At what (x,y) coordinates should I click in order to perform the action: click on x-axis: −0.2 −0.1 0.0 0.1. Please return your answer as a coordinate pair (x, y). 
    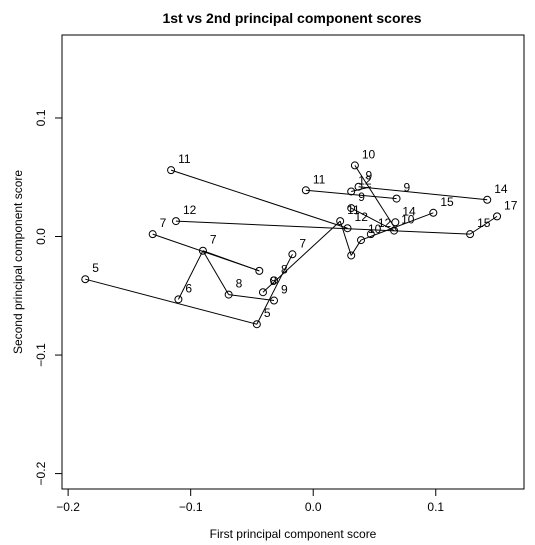
    Looking at the image, I should click on (250, 501).